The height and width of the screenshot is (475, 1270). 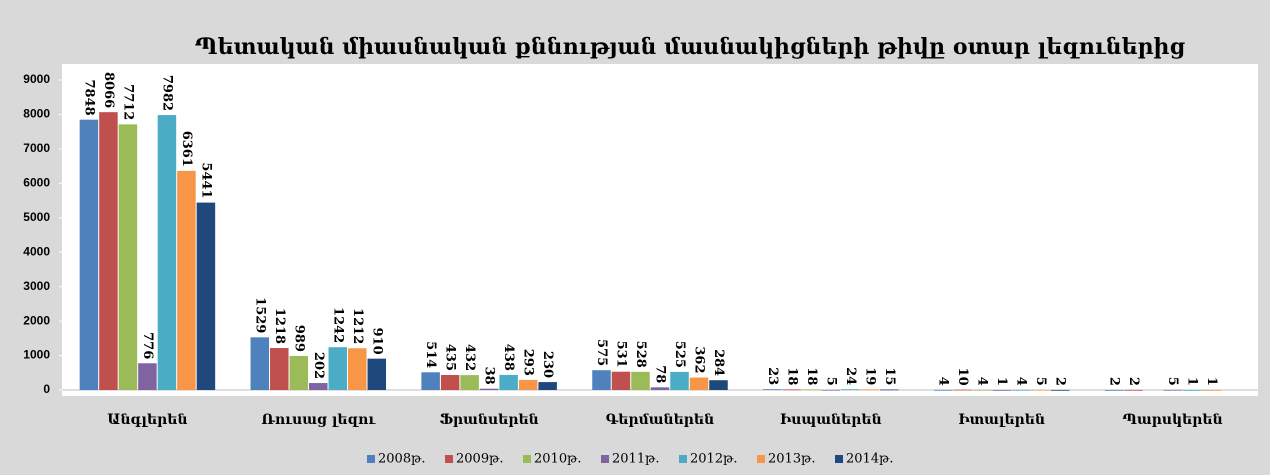 What do you see at coordinates (376, 341) in the screenshot?
I see `data-label: 910` at bounding box center [376, 341].